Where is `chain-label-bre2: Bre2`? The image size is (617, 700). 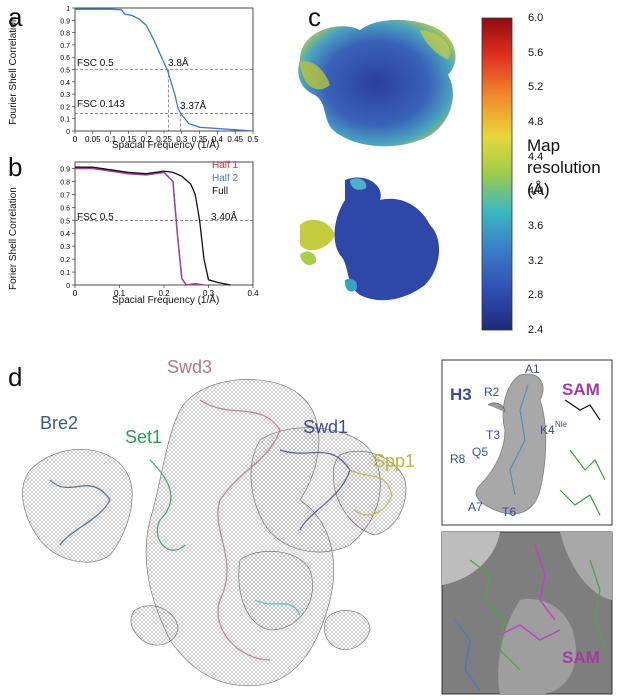
chain-label-bre2: Bre2 is located at coordinates (59, 423).